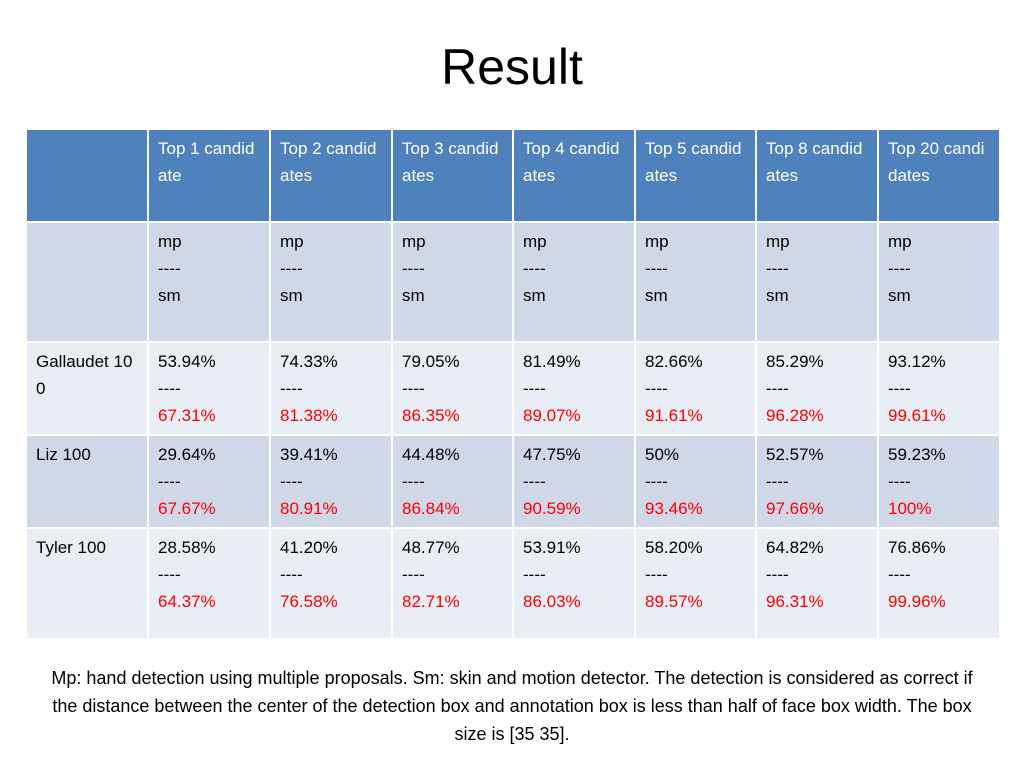 The height and width of the screenshot is (768, 1024). Describe the element at coordinates (209, 481) in the screenshot. I see `result-cell: 29.64% ---- 67.67%` at that location.